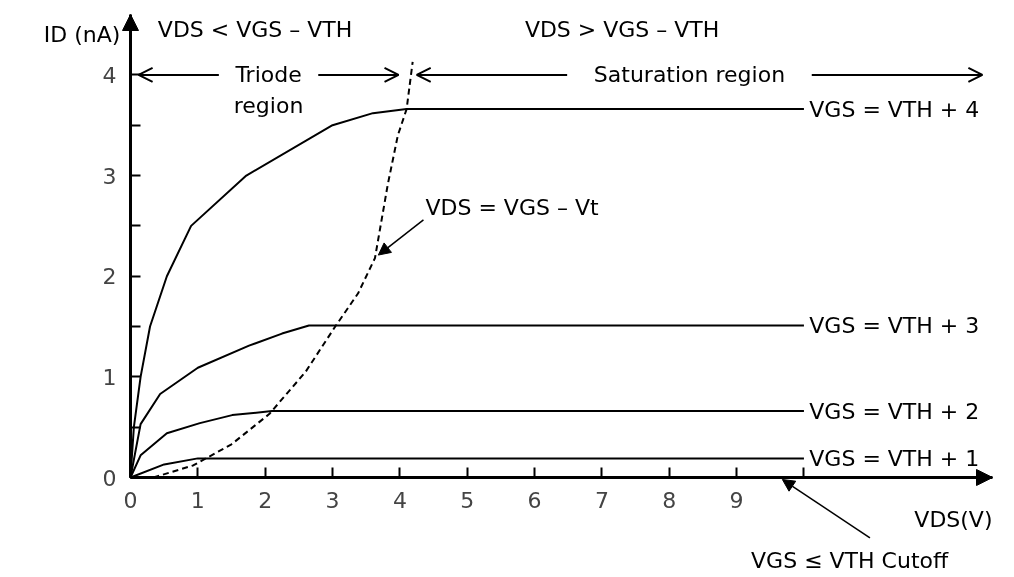  I want to click on y-tick-label: 4, so click(109, 75).